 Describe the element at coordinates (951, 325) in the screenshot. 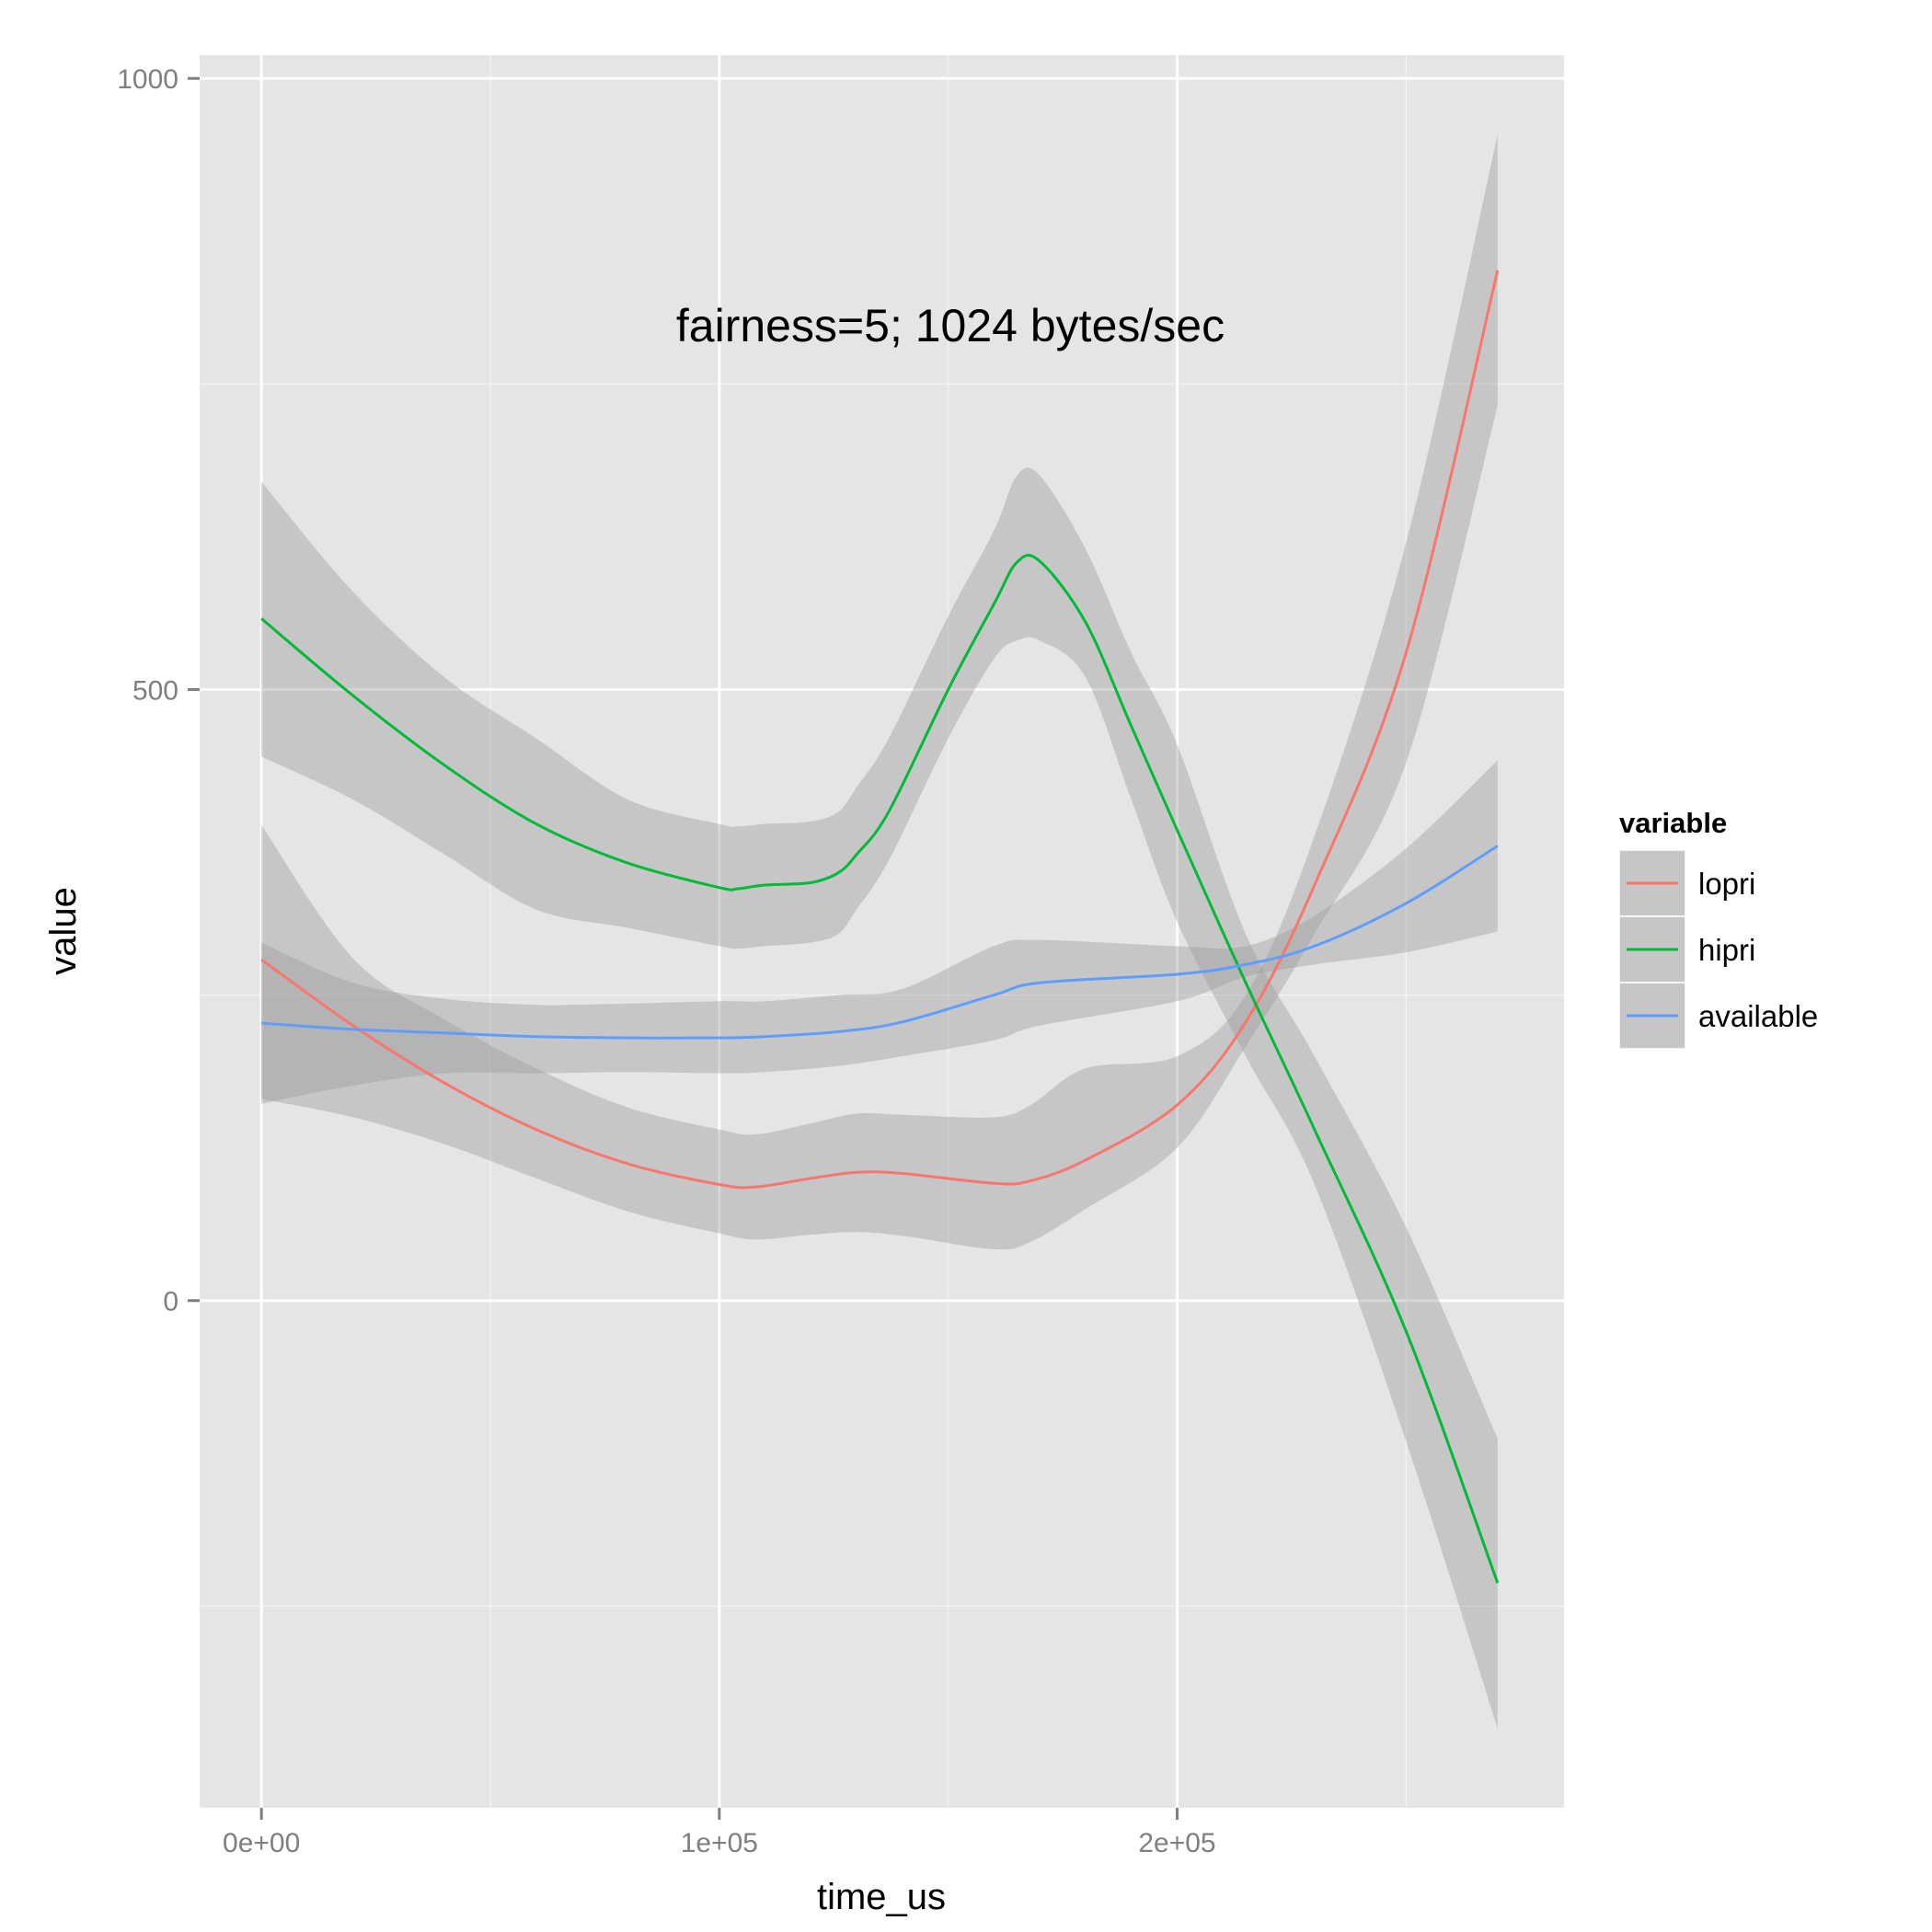

I see `chart-annotation: fairness=5; 1024 bytes/sec` at that location.